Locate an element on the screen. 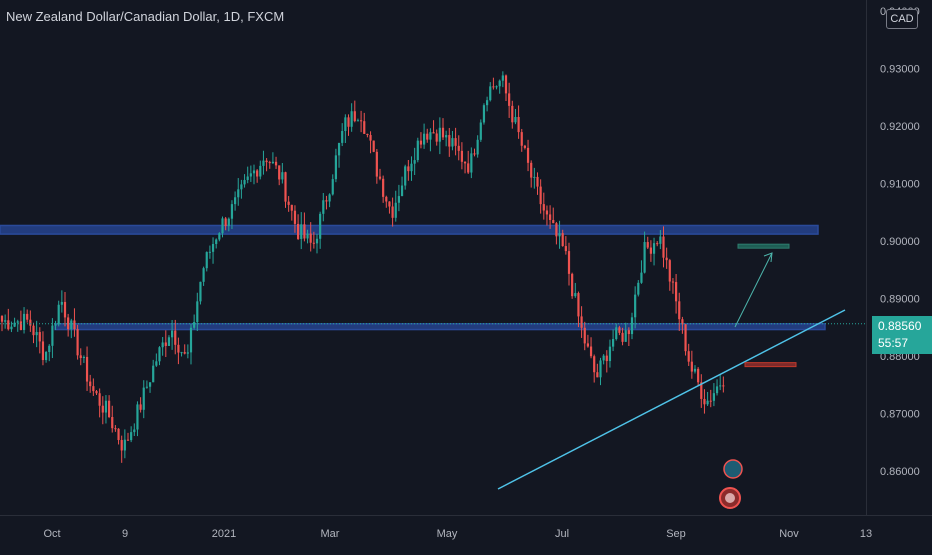  projection-arrow is located at coordinates (753, 290).